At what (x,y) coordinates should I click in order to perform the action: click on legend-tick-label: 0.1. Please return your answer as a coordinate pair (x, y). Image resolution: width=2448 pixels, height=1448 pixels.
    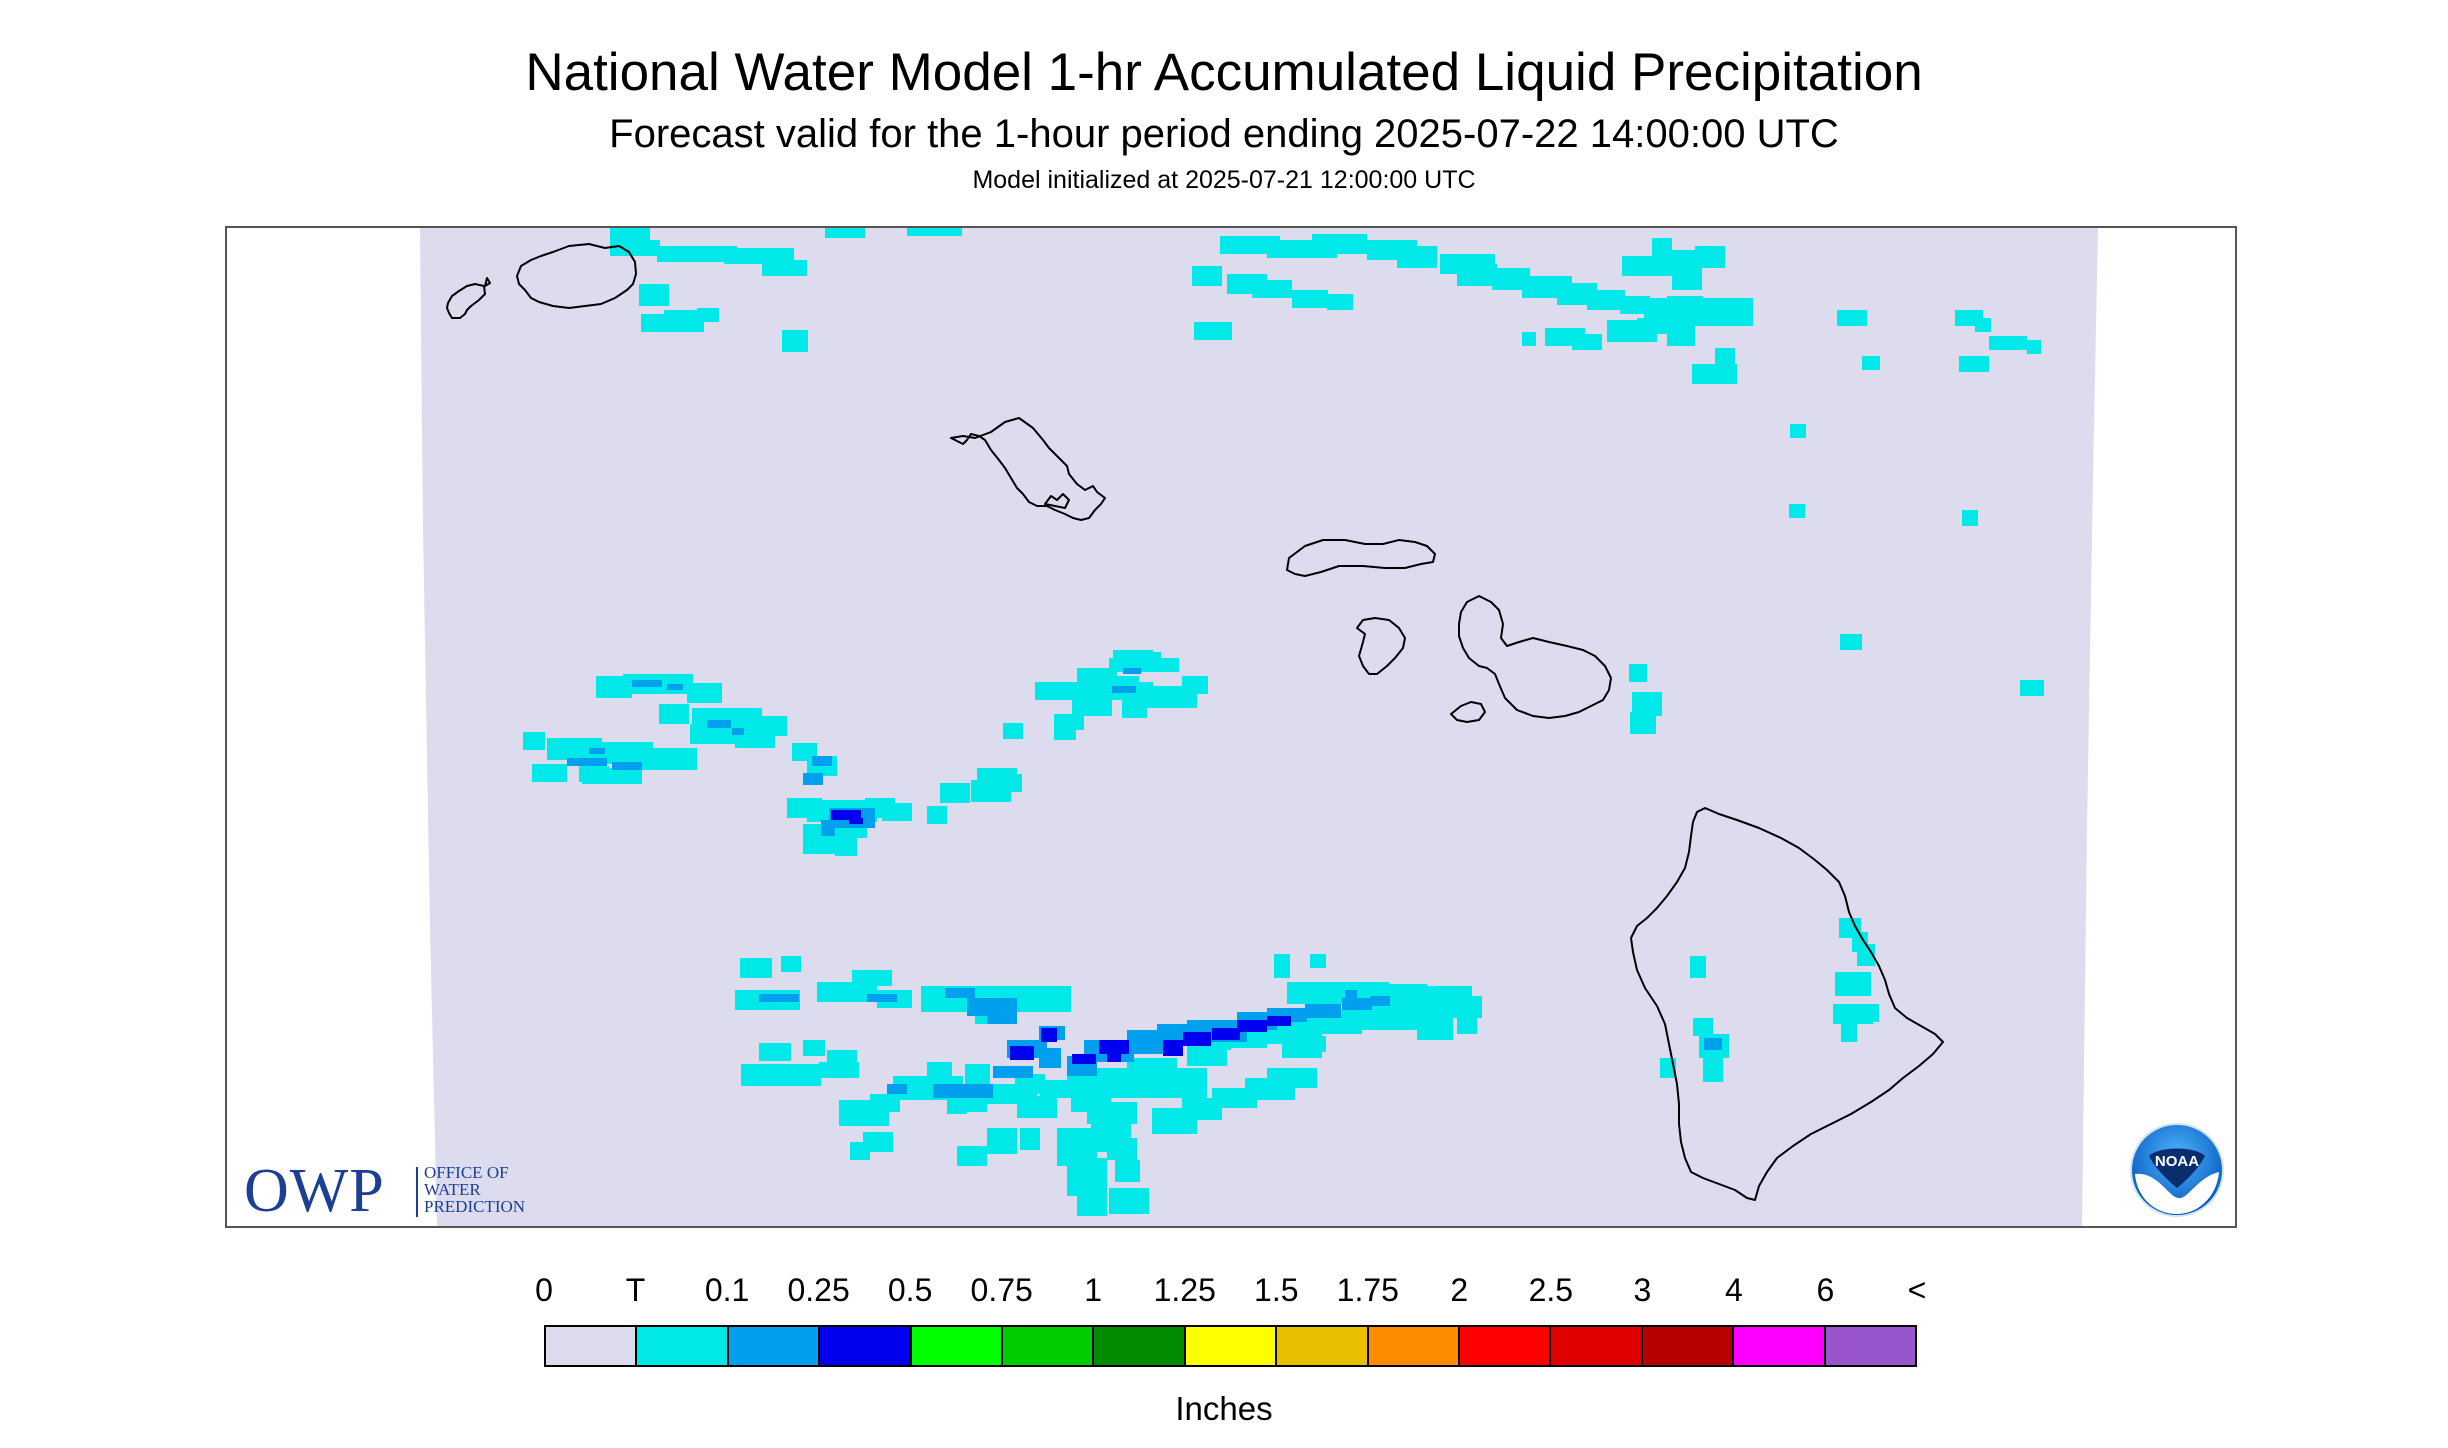
    Looking at the image, I should click on (727, 1290).